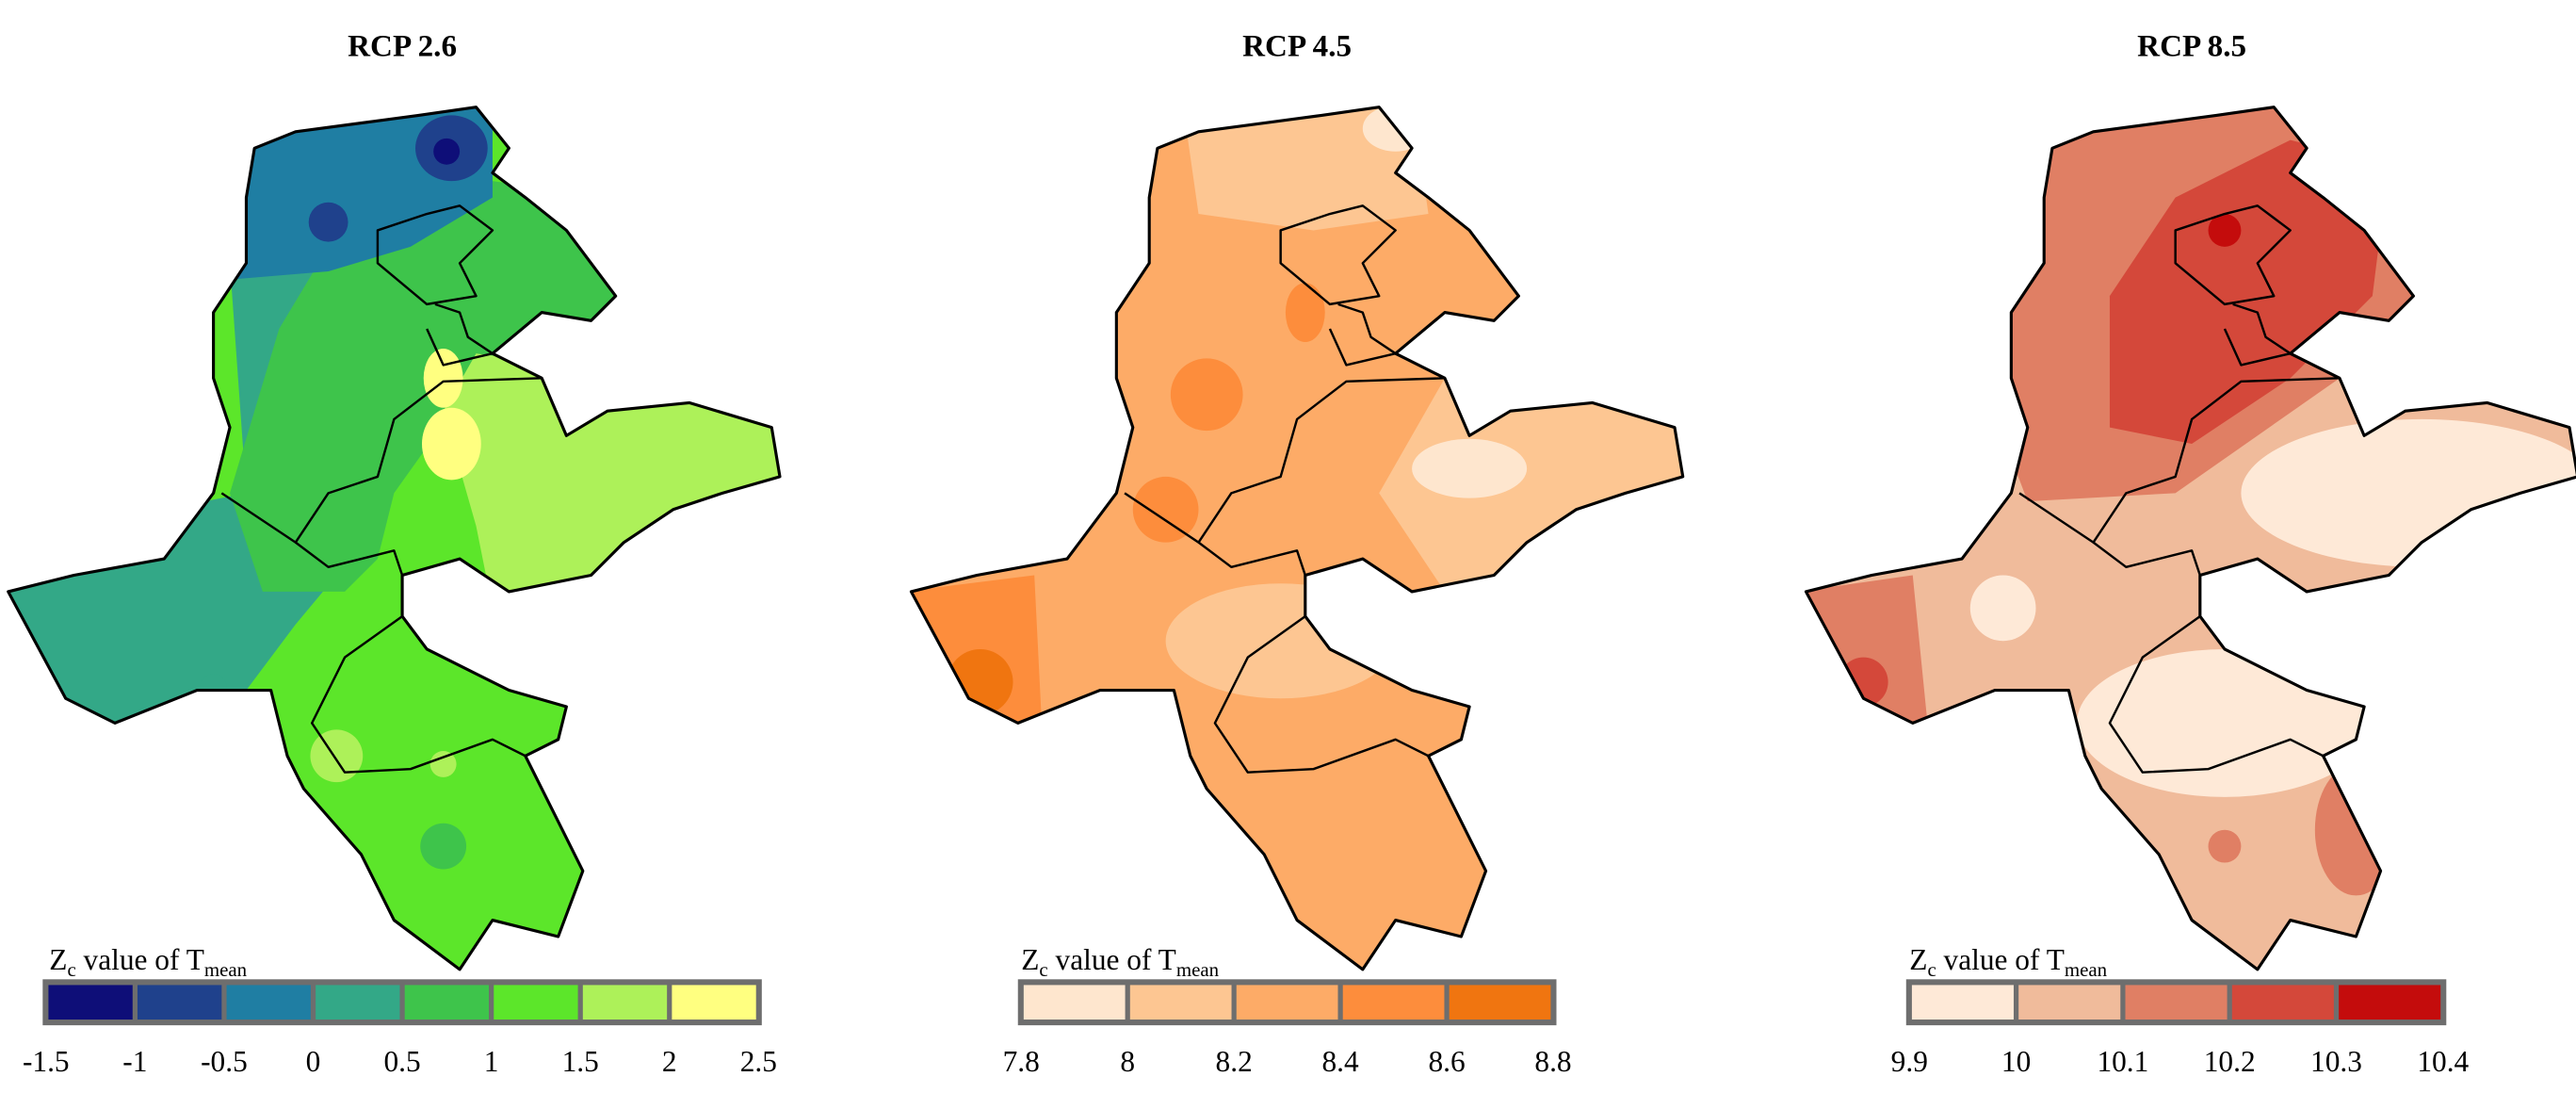  What do you see at coordinates (2180, 1028) in the screenshot?
I see `legend-rcp85: 9.9 10 10.1 10.2 10.3 10.4` at bounding box center [2180, 1028].